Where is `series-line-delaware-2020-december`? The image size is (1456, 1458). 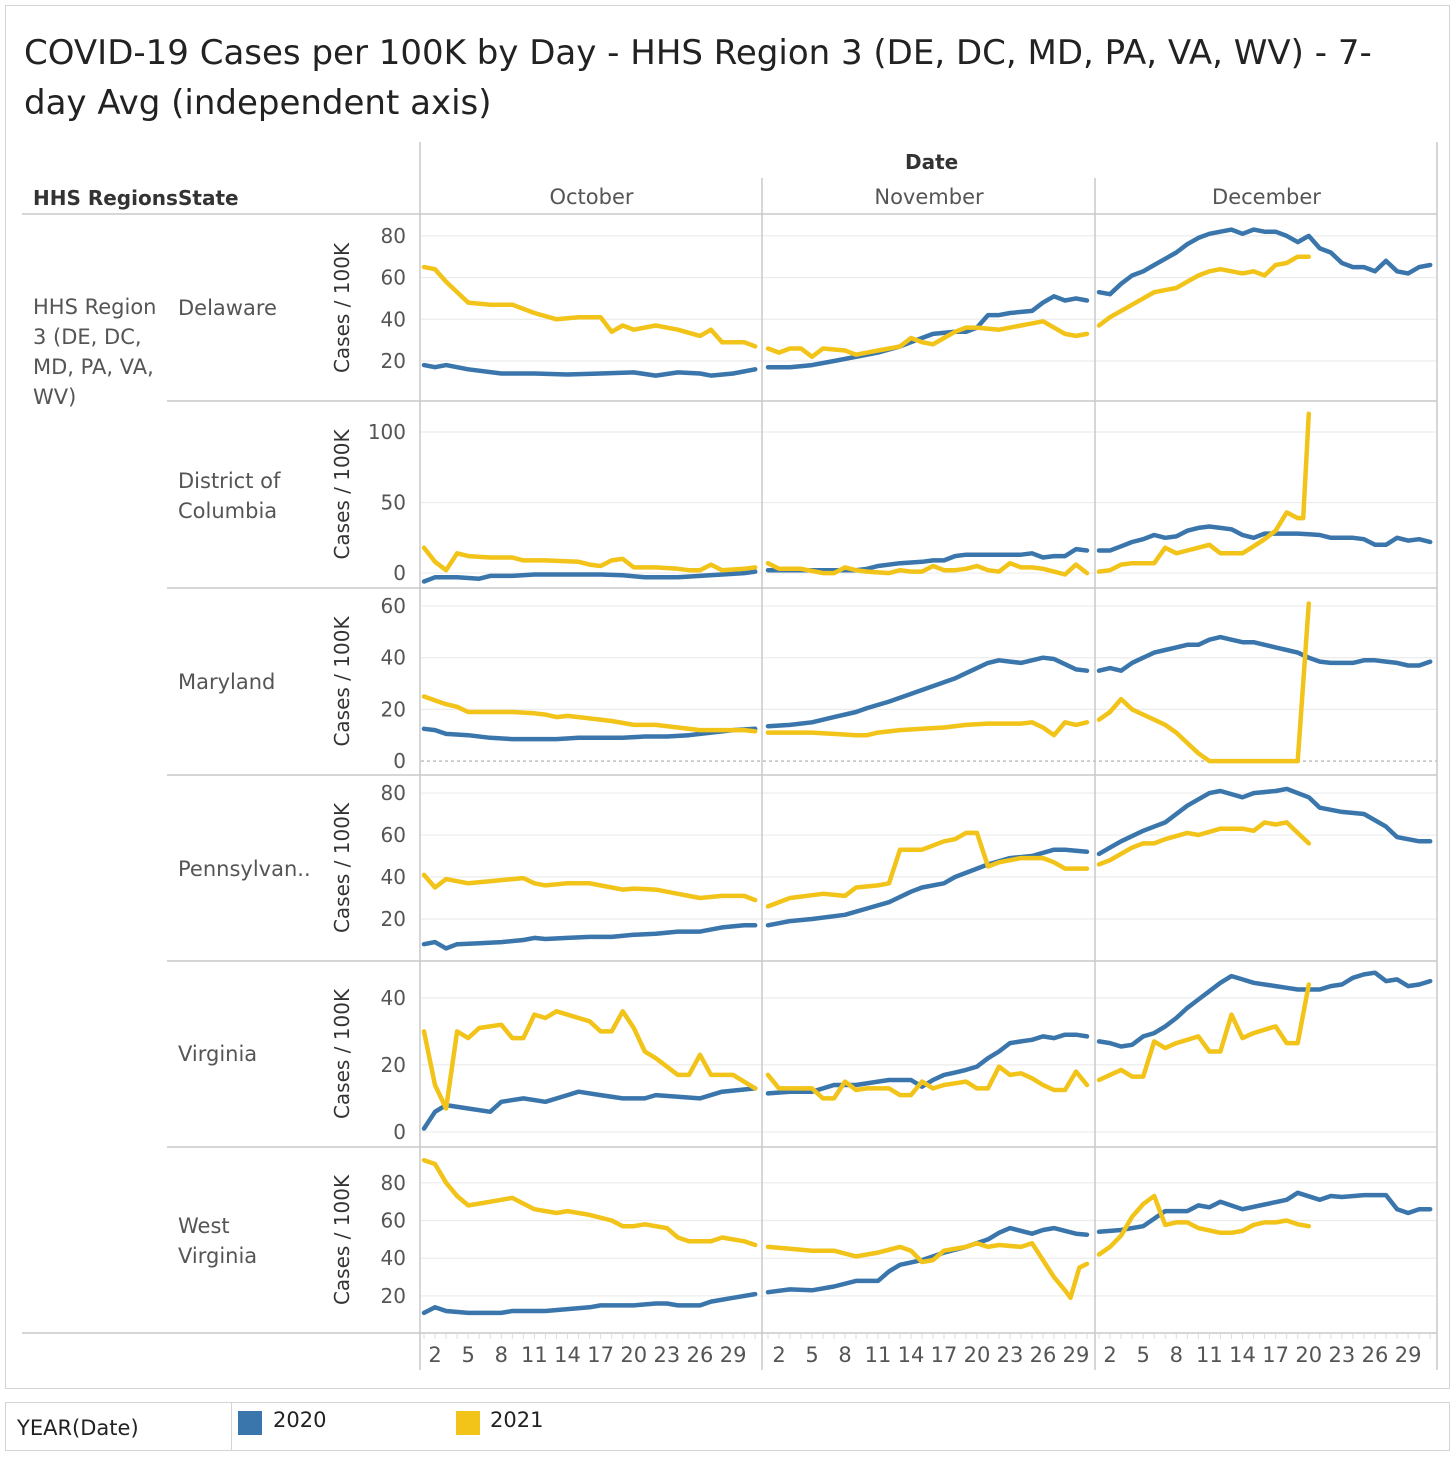
series-line-delaware-2020-december is located at coordinates (1264, 262).